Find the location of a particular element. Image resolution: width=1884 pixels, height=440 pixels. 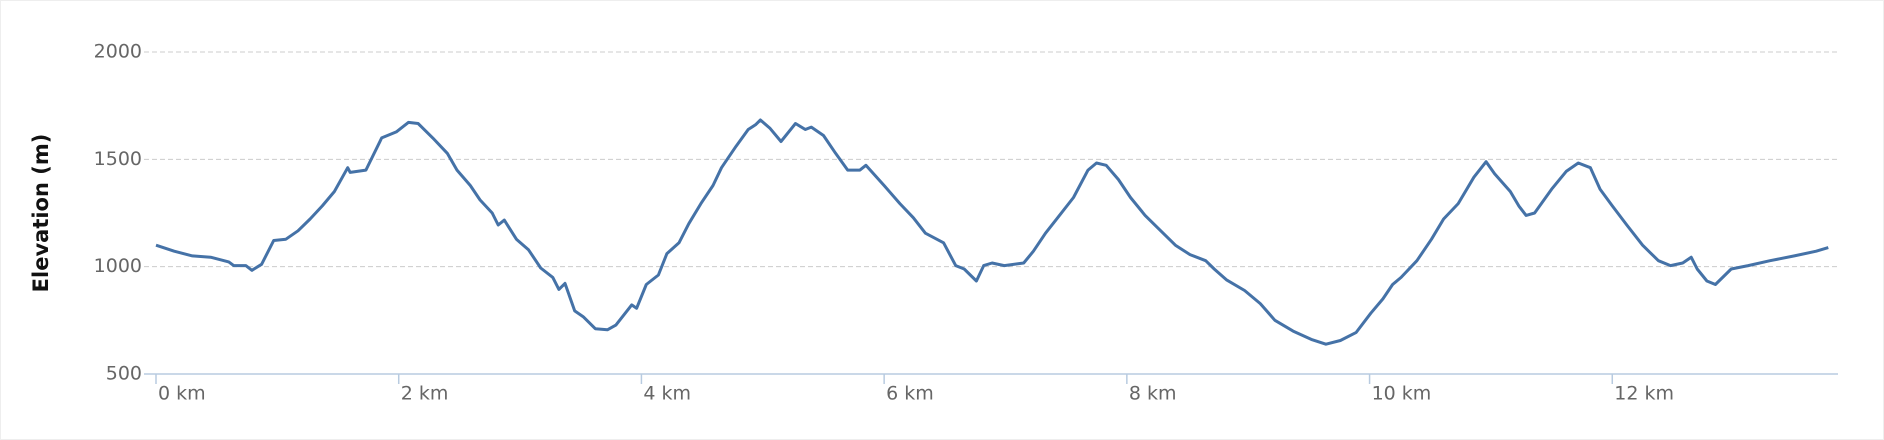

y-tick-label: 2000 is located at coordinates (118, 52).